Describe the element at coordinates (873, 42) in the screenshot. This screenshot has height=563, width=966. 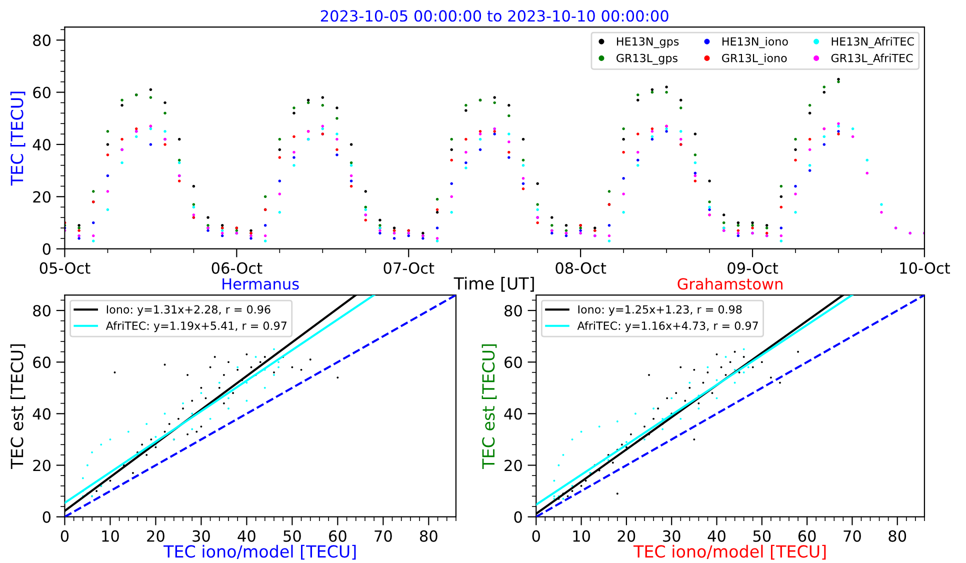
I see `legend-label: HE13N_AfriTEC` at that location.